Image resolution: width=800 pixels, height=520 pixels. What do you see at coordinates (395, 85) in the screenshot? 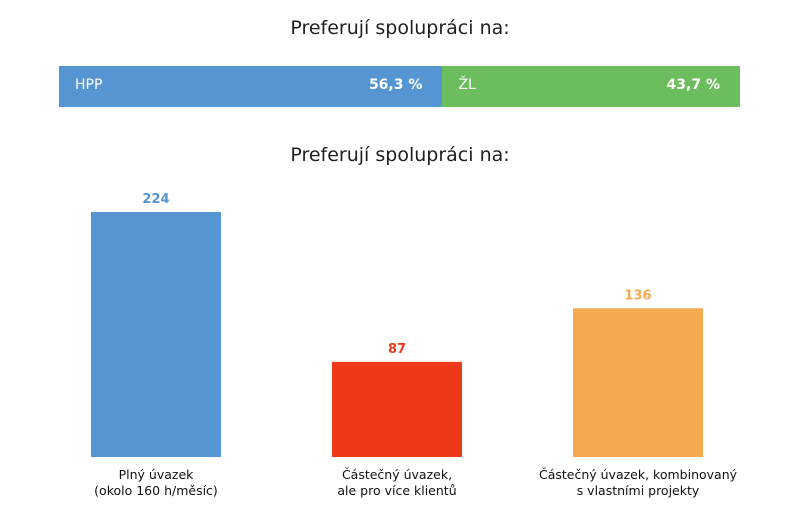
I see `segment-hpp-value: 56,3 %` at bounding box center [395, 85].